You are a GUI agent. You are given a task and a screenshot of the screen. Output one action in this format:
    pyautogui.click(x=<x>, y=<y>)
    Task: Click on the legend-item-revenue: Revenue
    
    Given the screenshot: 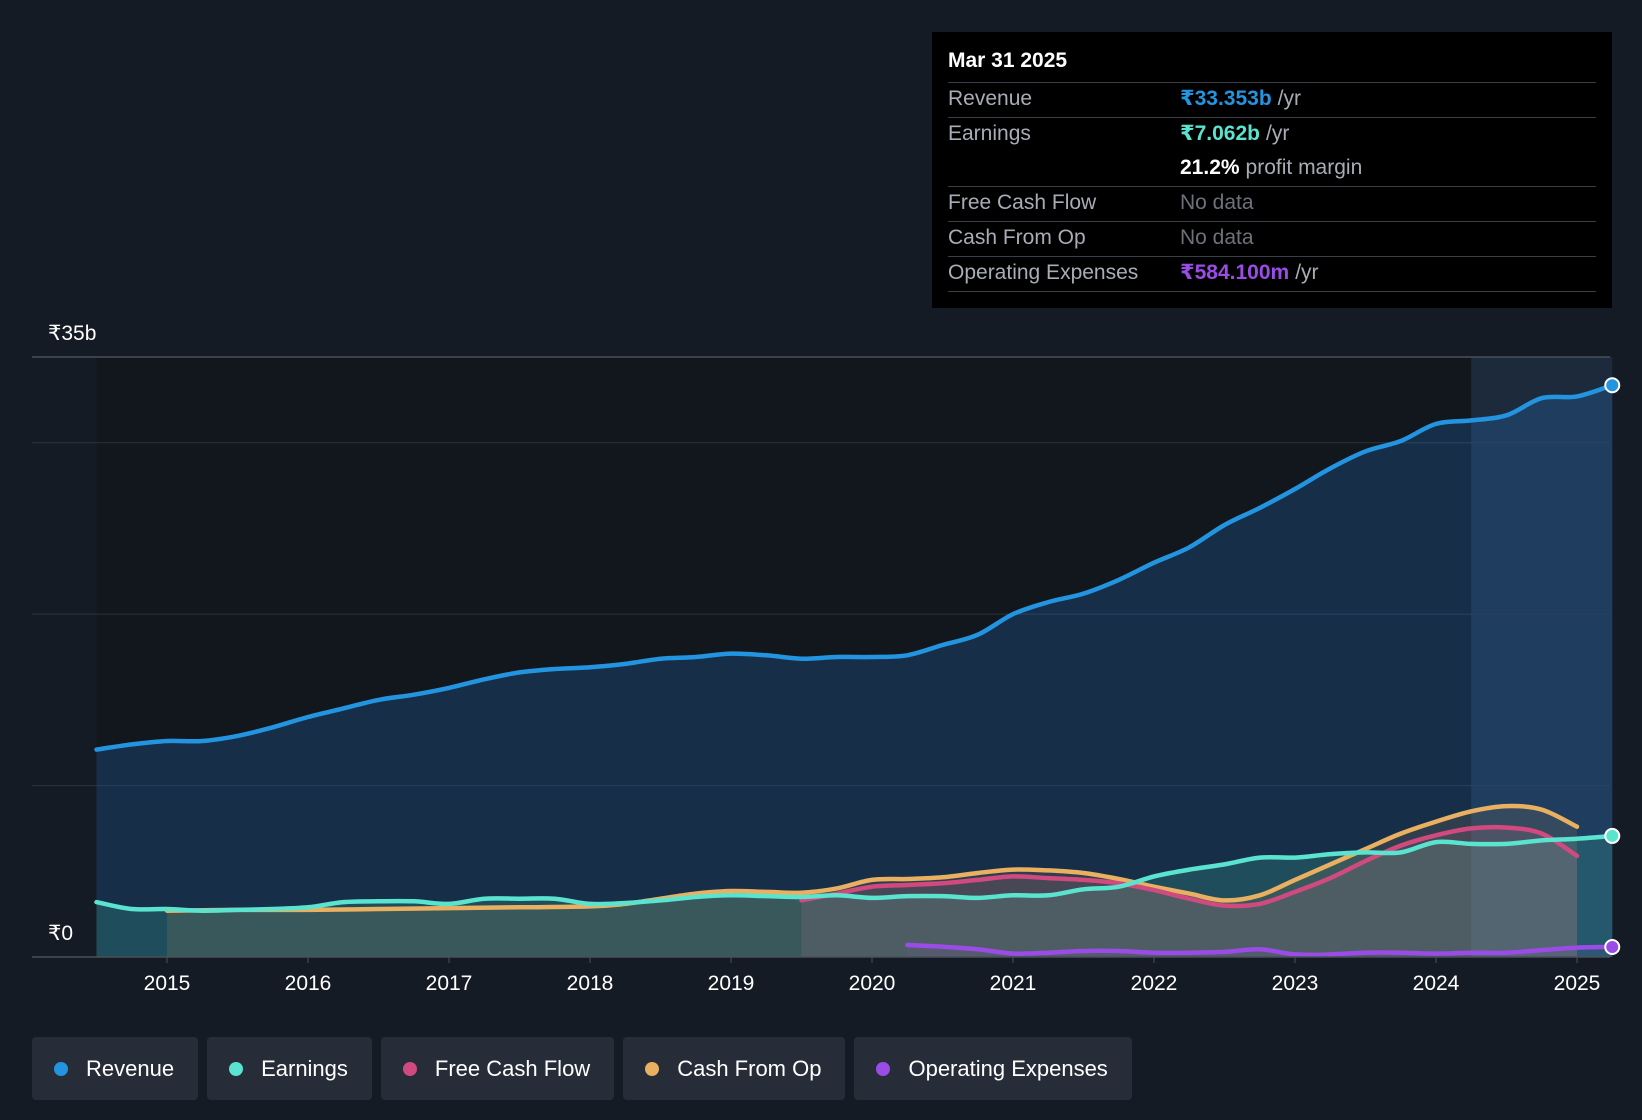 What is the action you would take?
    pyautogui.click(x=115, y=1068)
    